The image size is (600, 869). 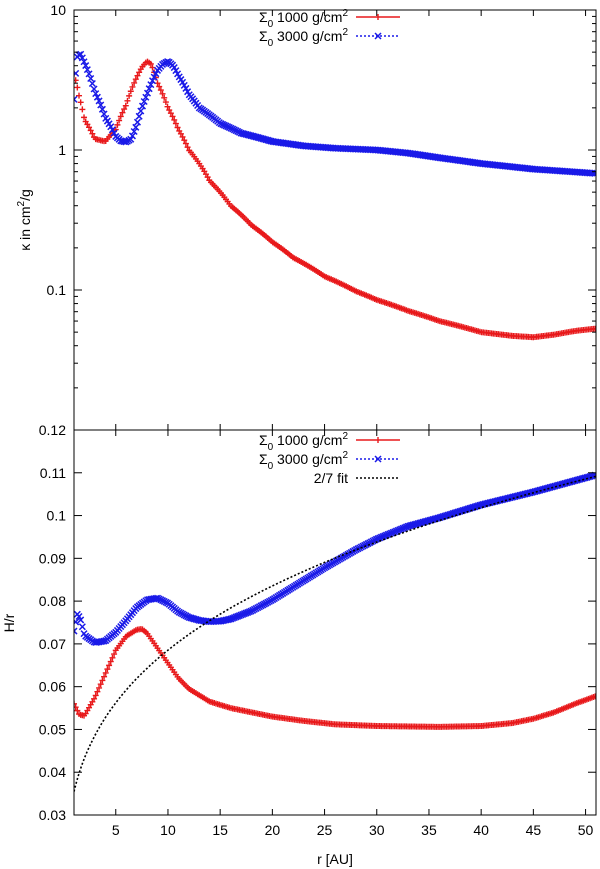 What do you see at coordinates (331, 478) in the screenshot?
I see `legend-label-2: 2/7 fit` at bounding box center [331, 478].